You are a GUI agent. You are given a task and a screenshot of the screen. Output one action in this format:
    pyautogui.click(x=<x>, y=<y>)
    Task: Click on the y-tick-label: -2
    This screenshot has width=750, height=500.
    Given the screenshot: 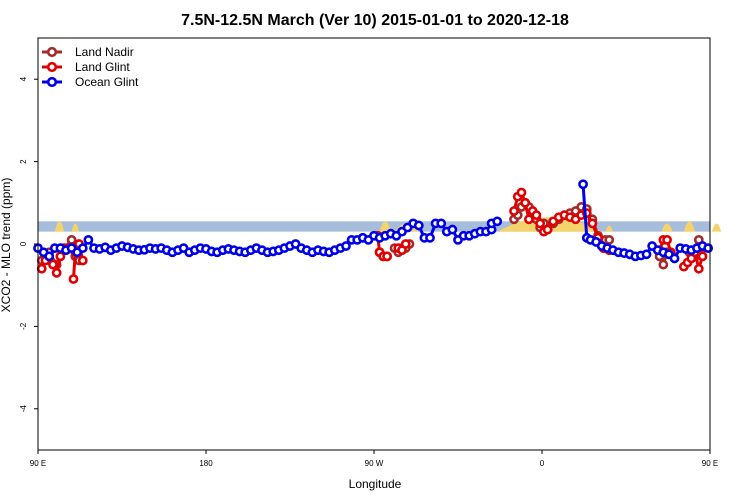 What is the action you would take?
    pyautogui.click(x=23, y=326)
    